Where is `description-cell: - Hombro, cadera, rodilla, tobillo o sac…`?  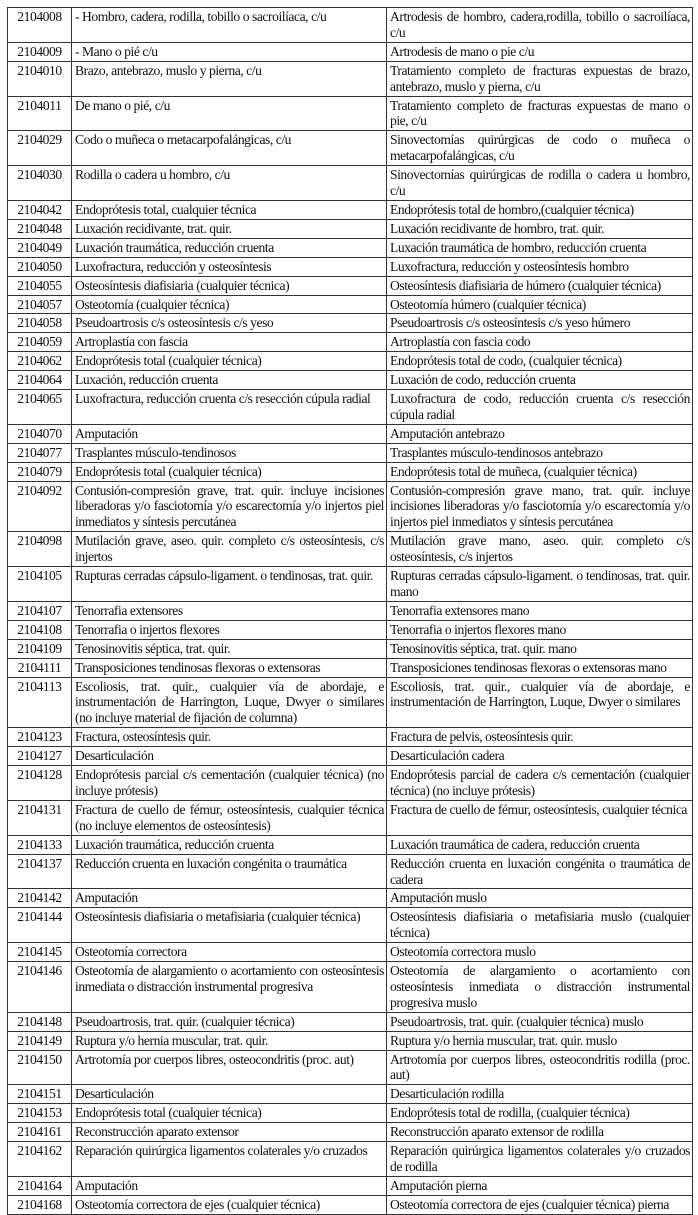
description-cell: - Hombro, cadera, rodilla, tobillo o sac… is located at coordinates (229, 25).